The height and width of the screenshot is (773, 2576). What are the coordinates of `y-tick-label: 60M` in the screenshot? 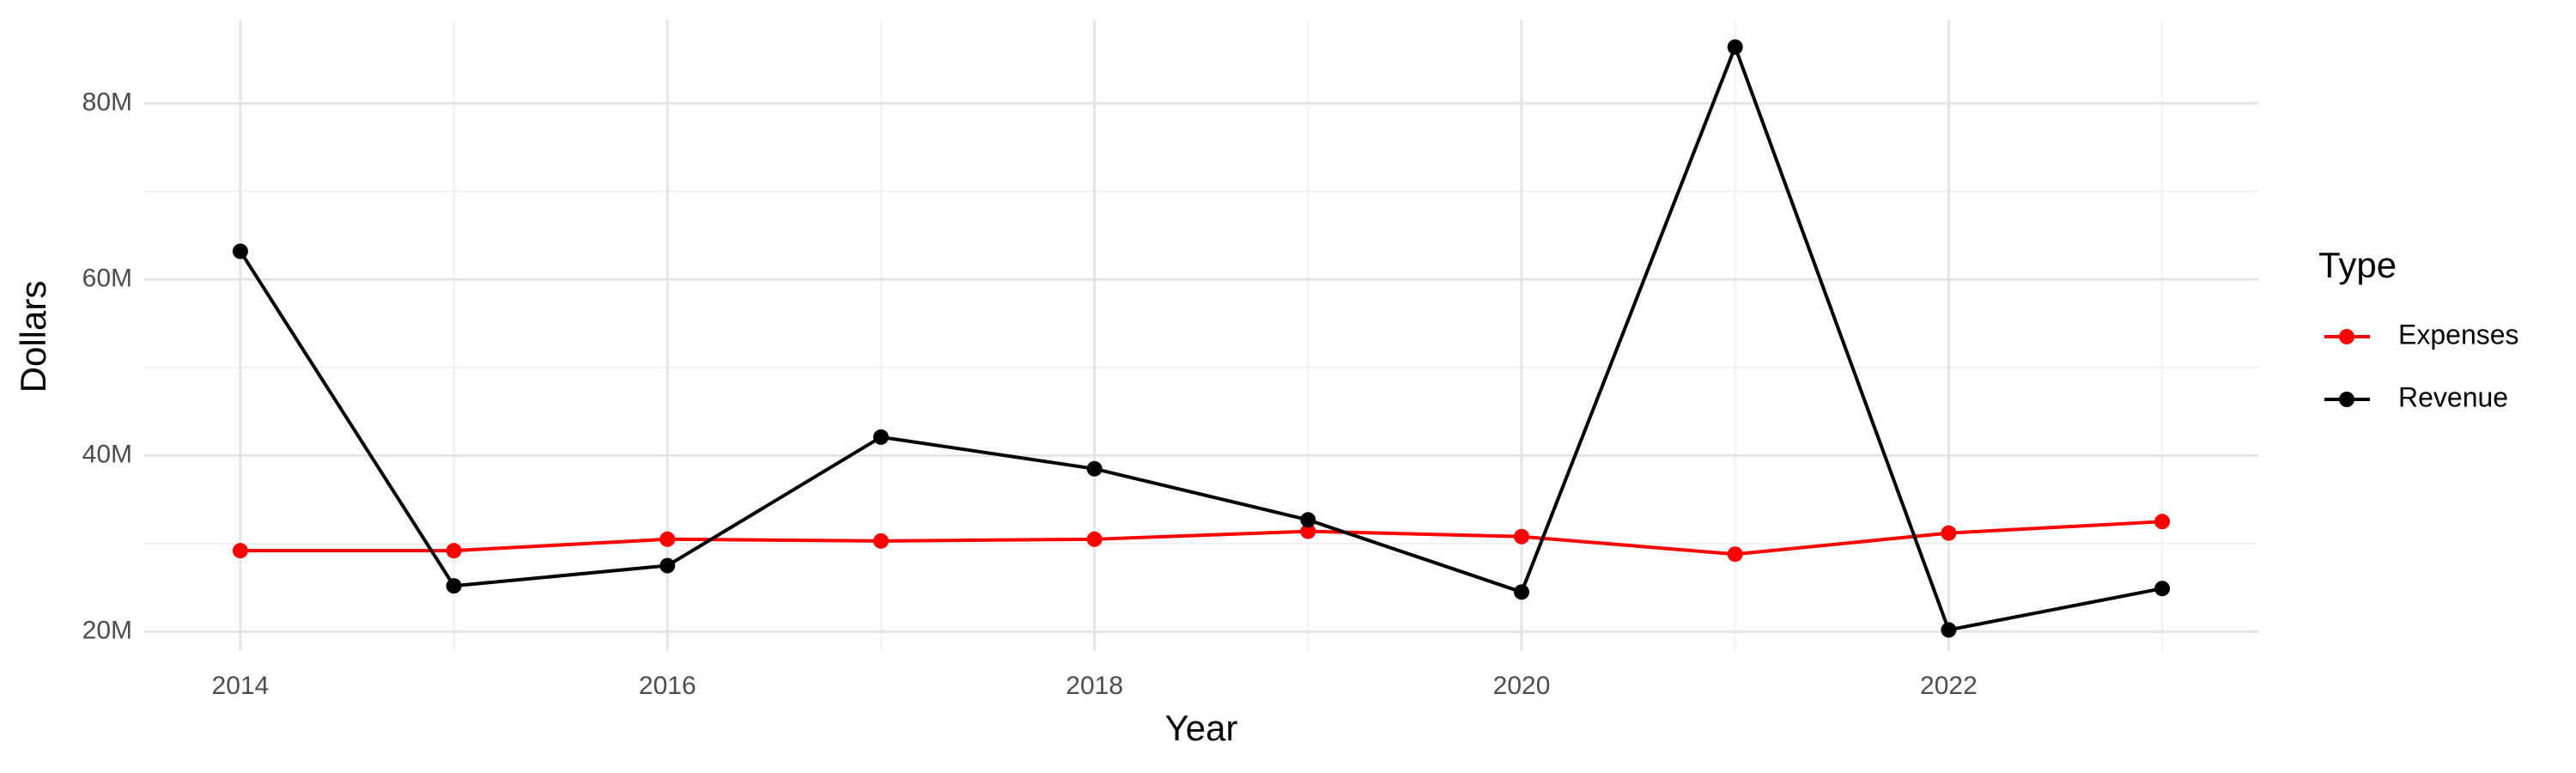 It's located at (107, 278).